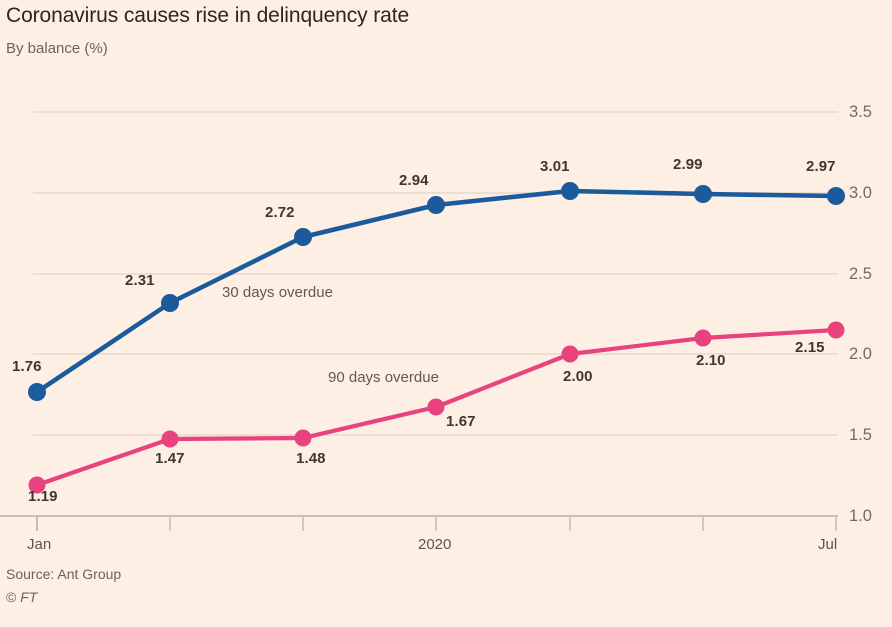  I want to click on value-label-90-days-1: 1.47, so click(170, 458).